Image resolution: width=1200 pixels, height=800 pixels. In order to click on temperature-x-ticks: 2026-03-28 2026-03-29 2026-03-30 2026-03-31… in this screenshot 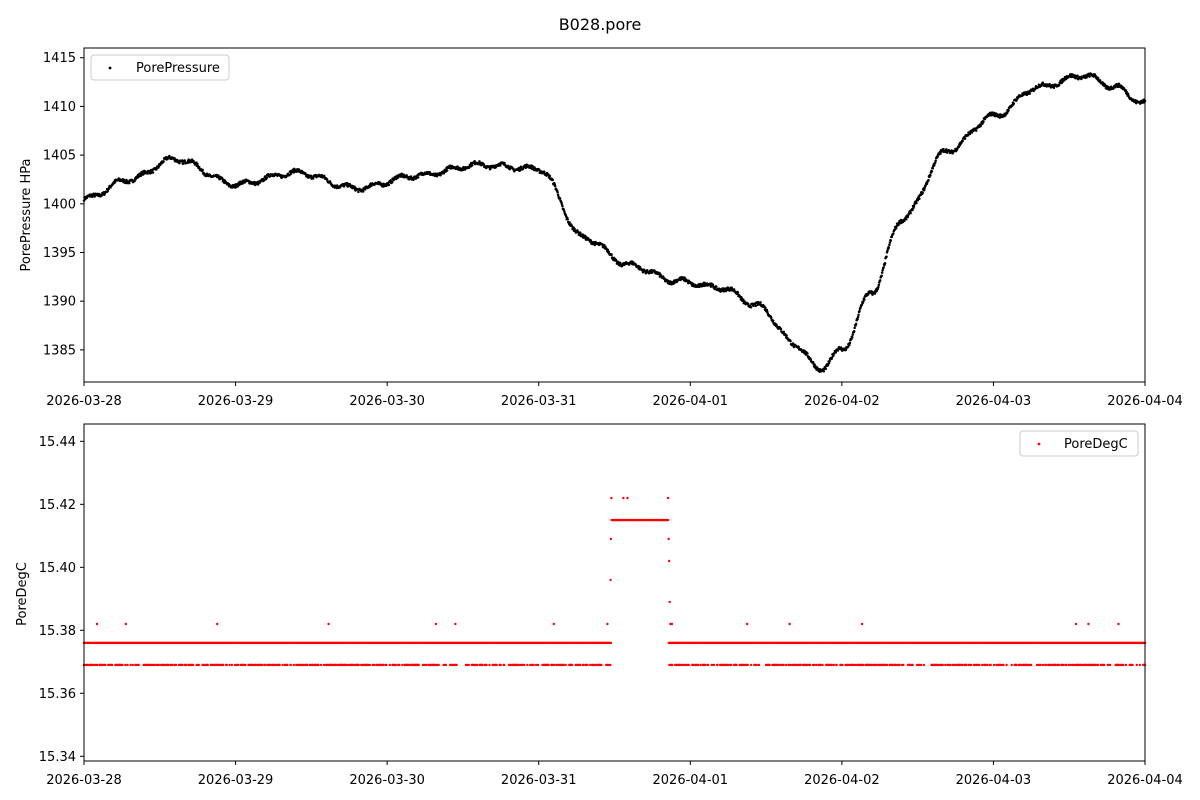, I will do `click(614, 774)`.